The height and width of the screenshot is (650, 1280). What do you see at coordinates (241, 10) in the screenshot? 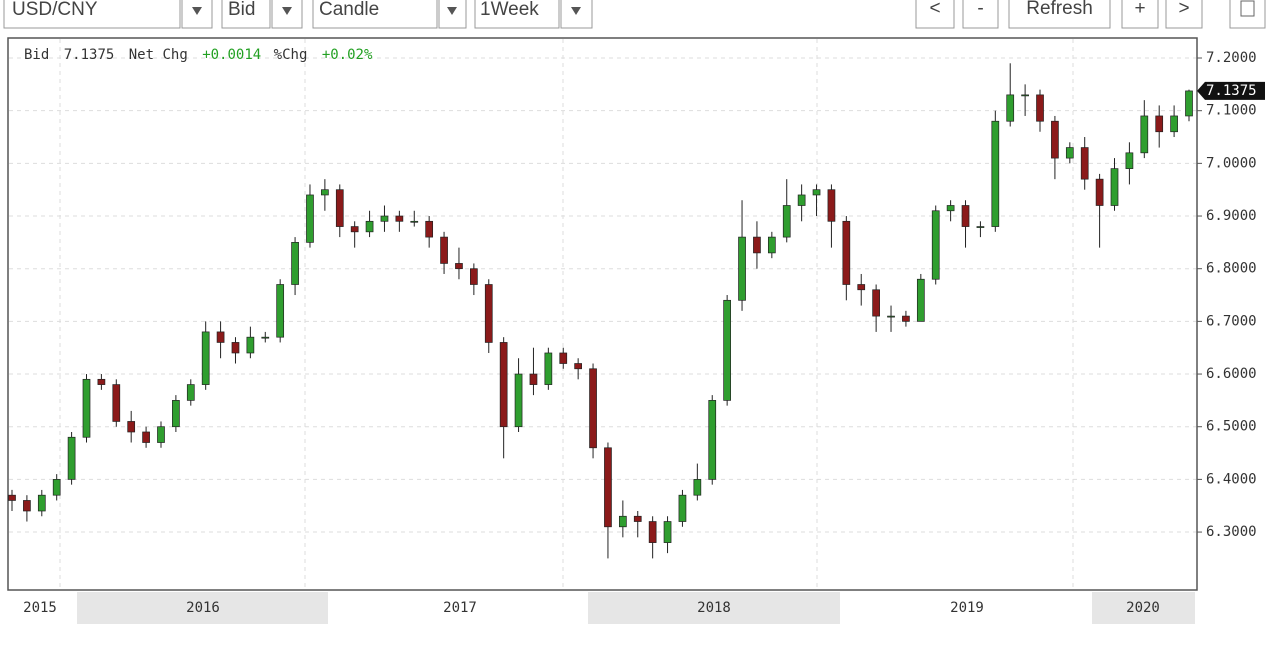
I see `quote-text: Bid` at bounding box center [241, 10].